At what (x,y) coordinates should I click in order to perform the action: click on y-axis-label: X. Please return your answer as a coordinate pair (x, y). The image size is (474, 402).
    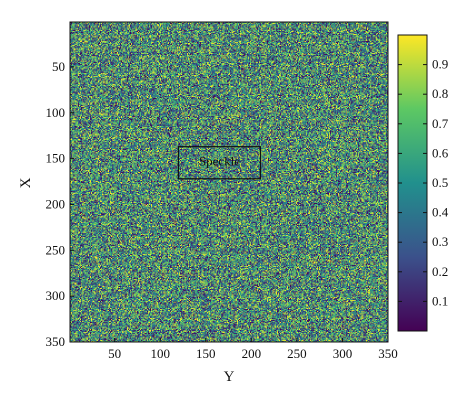
    Looking at the image, I should click on (26, 182).